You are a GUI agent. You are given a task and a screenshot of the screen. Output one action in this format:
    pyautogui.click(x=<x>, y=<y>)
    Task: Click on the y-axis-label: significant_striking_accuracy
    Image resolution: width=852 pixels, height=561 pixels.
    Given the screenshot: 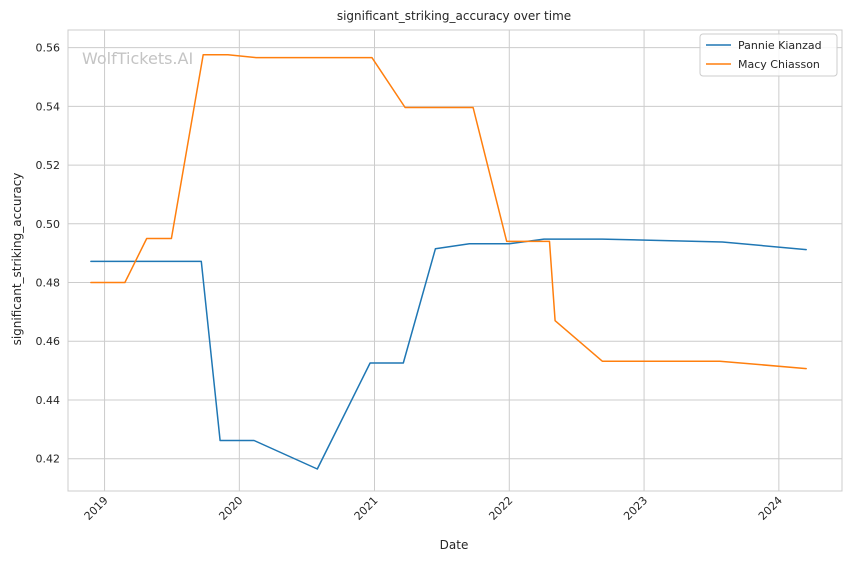 What is the action you would take?
    pyautogui.click(x=17, y=259)
    